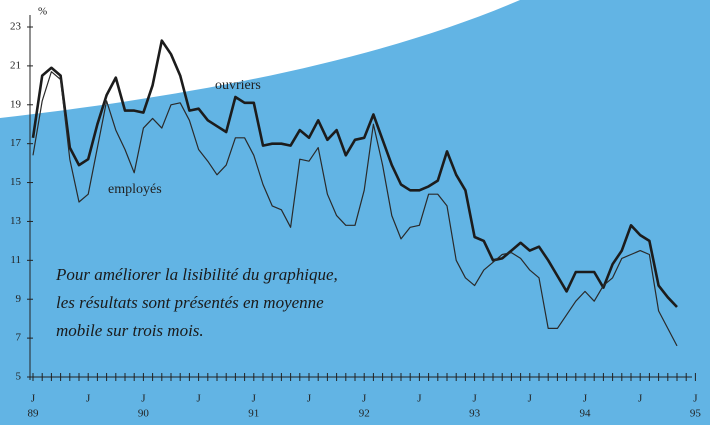 The height and width of the screenshot is (425, 710). What do you see at coordinates (15, 260) in the screenshot?
I see `y-tick-label: 11` at bounding box center [15, 260].